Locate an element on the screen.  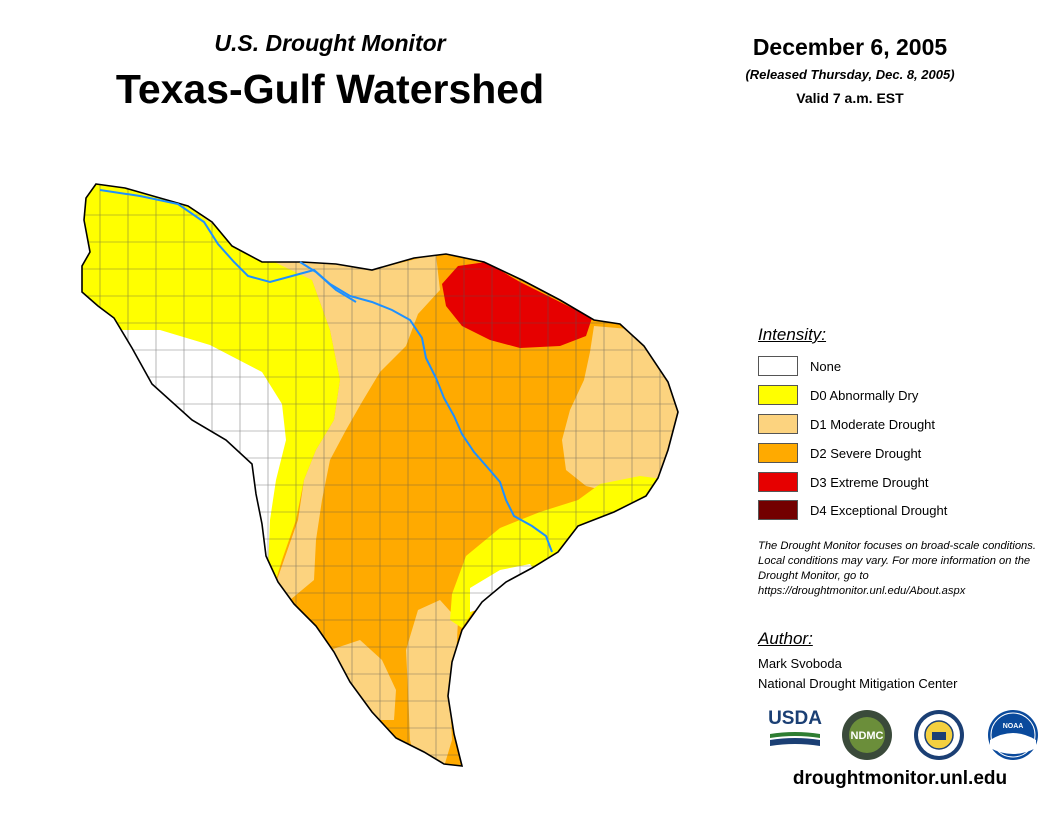
legend-item: D1 Moderate Drought is located at coordinates (846, 424).